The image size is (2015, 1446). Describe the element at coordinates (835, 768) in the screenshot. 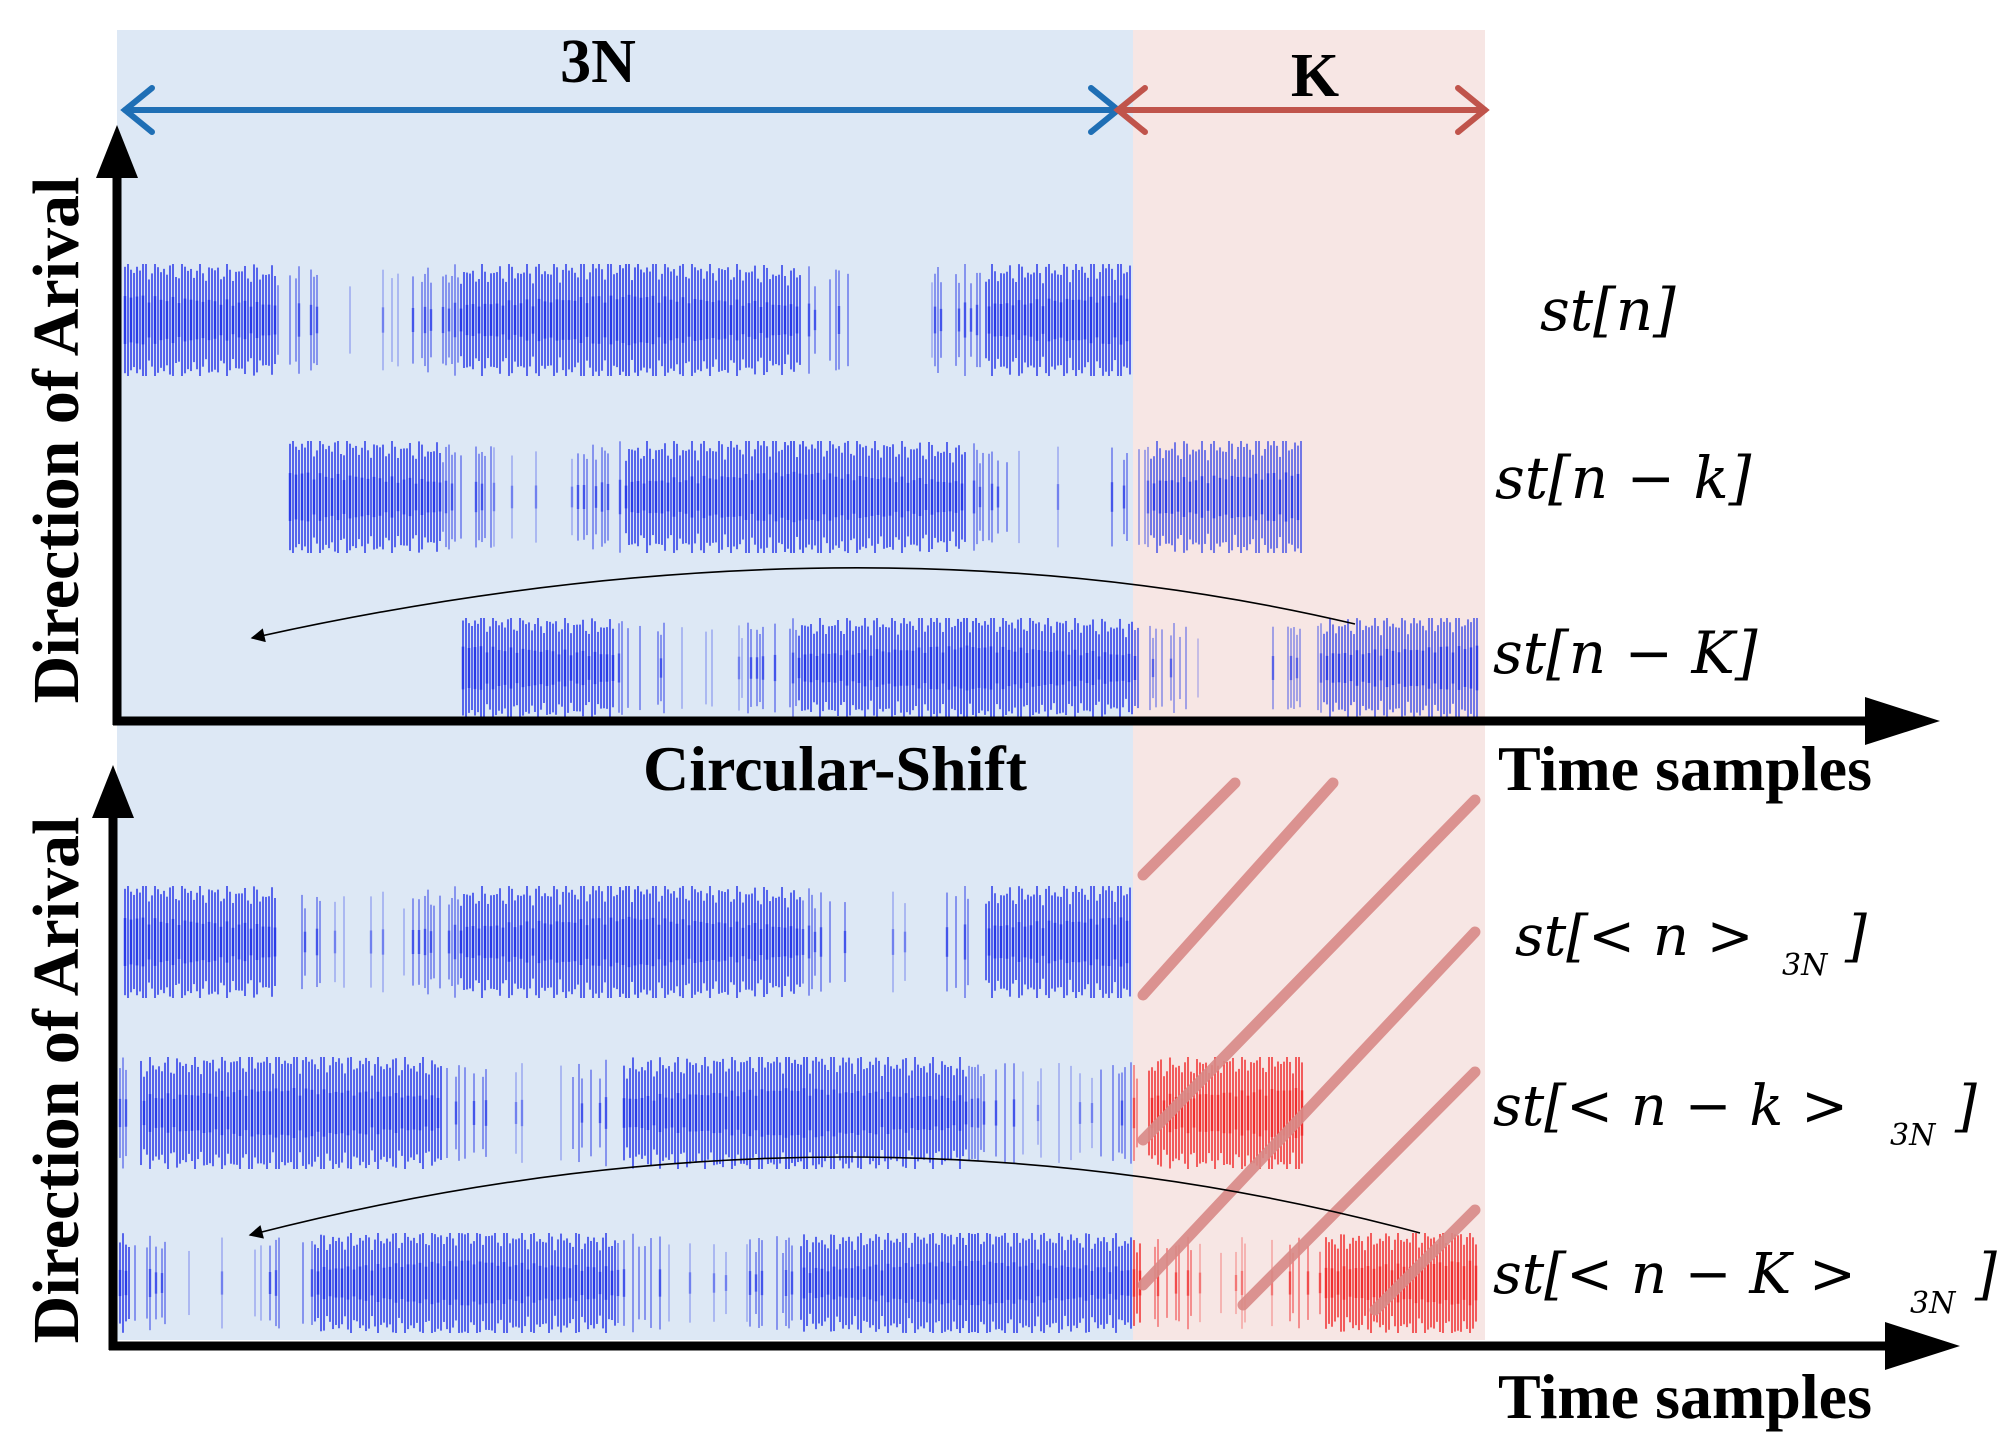

I see `shift-label: Circular-Shift` at that location.